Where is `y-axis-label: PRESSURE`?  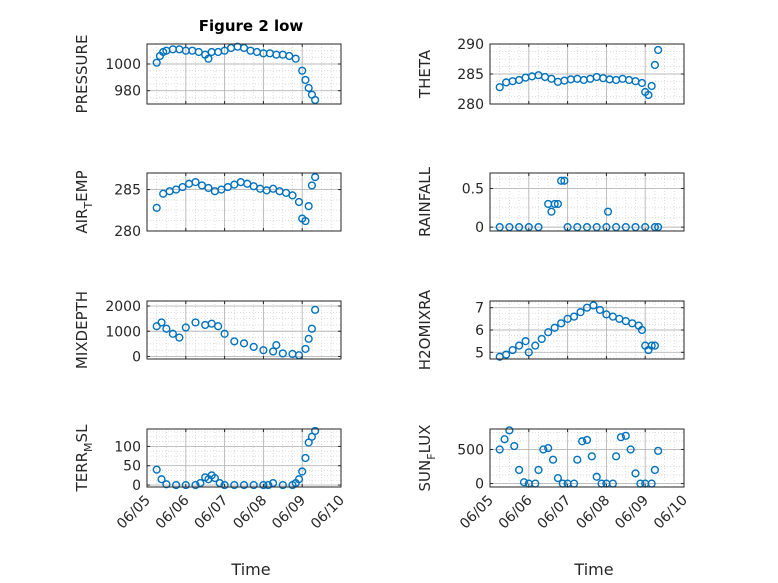 y-axis-label: PRESSURE is located at coordinates (82, 74).